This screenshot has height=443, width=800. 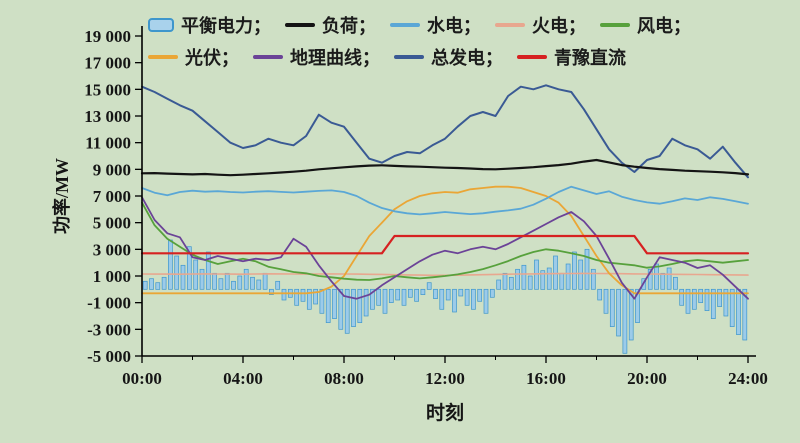 What do you see at coordinates (163, 57) in the screenshot?
I see `legend-swatch-pv` at bounding box center [163, 57].